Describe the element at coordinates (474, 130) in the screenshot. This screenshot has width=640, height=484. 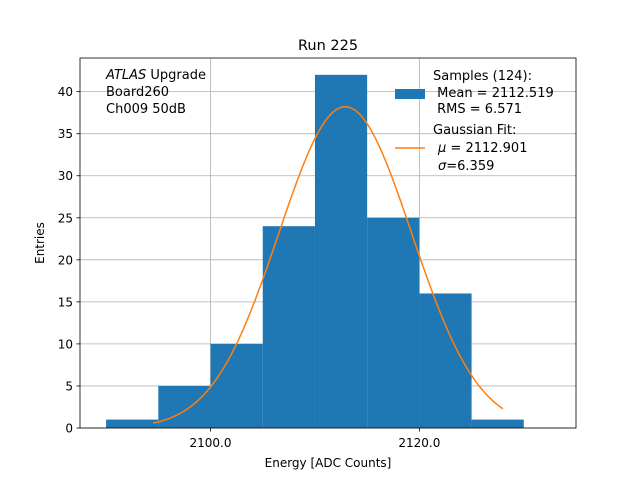
I see `legend-fit-title: Gaussian Fit:` at that location.